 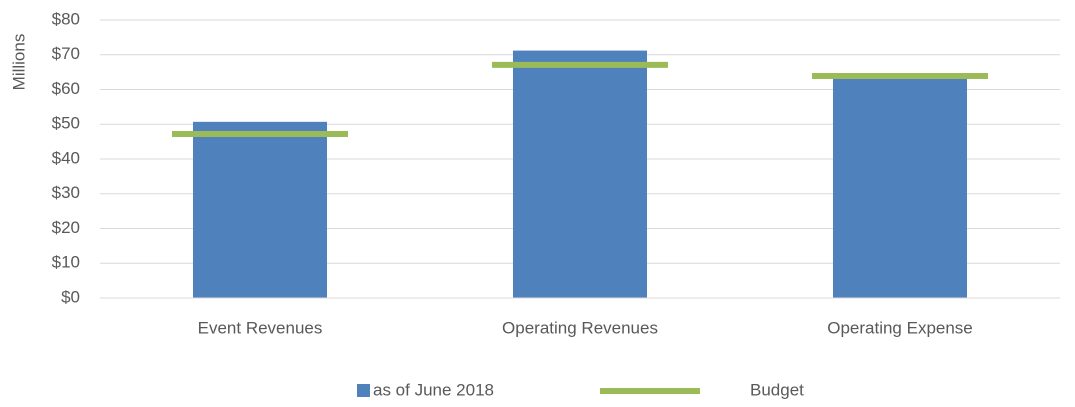 I want to click on y-tick-label: $10, so click(x=66, y=262).